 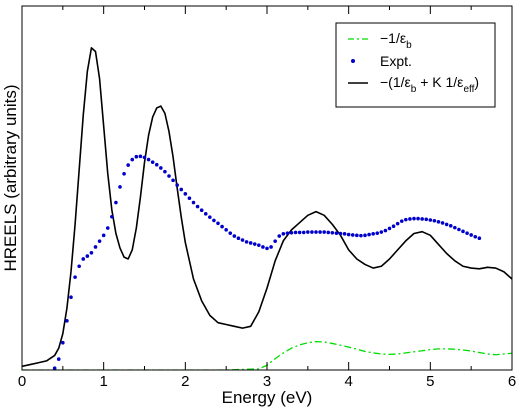 I want to click on series-eps-b-line, so click(x=267, y=355).